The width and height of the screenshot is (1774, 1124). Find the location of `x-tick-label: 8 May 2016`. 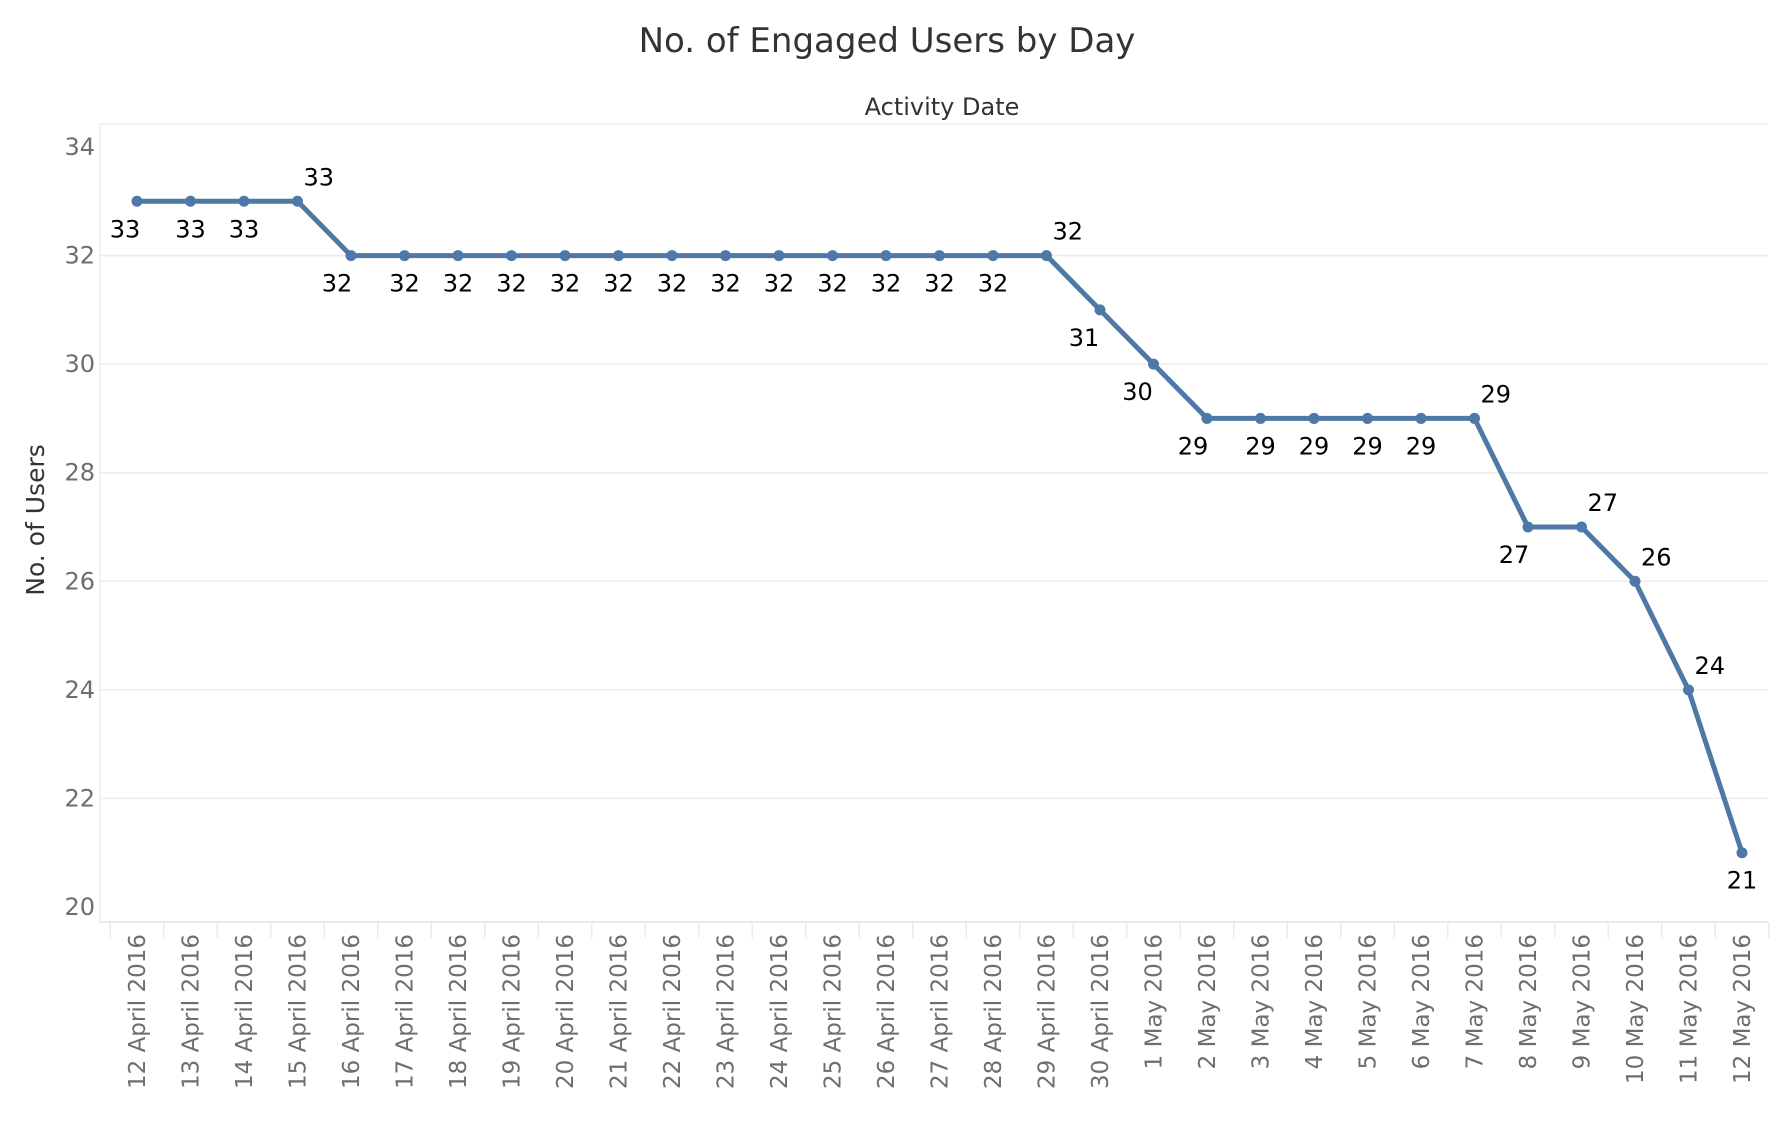

x-tick-label: 8 May 2016 is located at coordinates (1529, 1001).